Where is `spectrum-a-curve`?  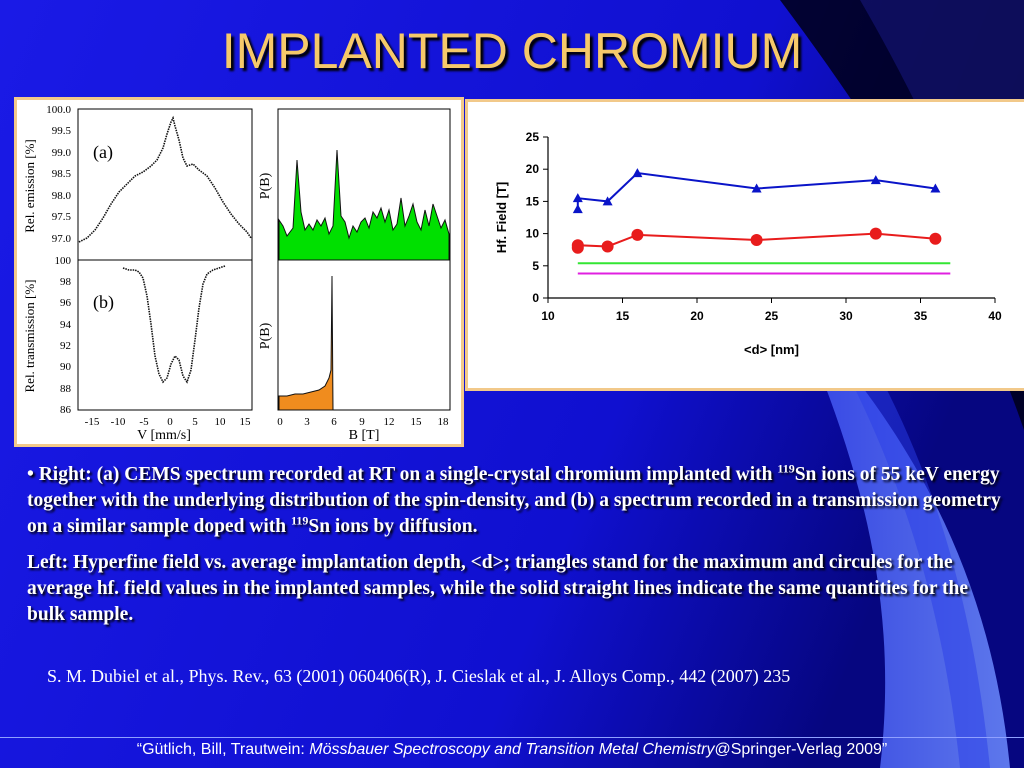 spectrum-a-curve is located at coordinates (165, 179).